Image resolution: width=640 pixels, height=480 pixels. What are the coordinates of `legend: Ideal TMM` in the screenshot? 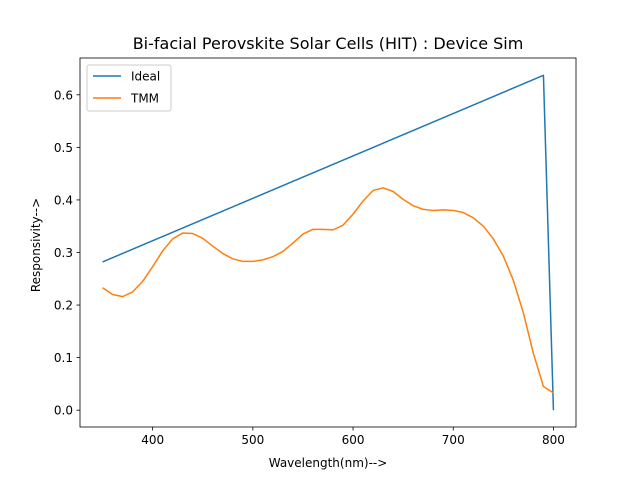 It's located at (129, 88).